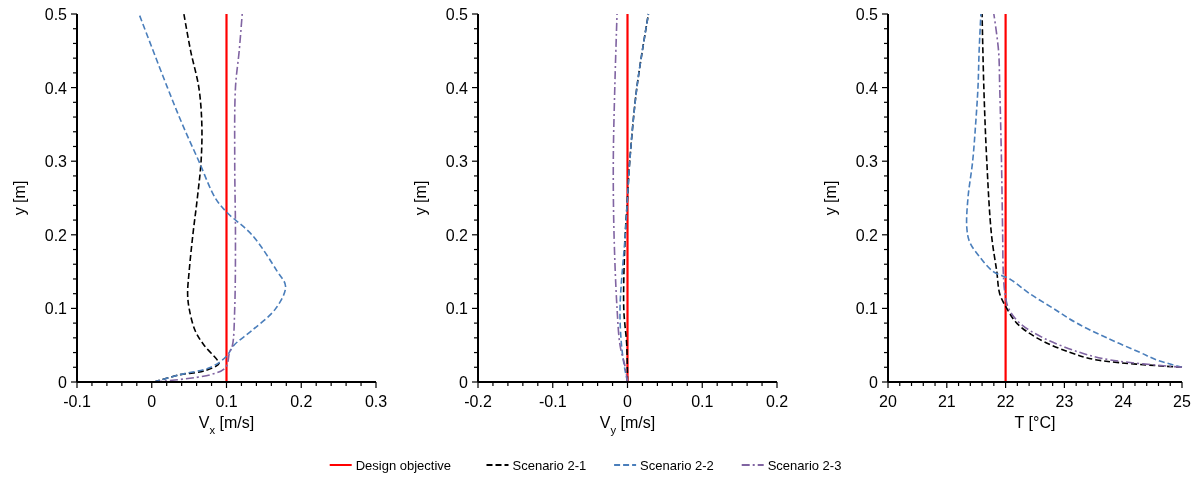 This screenshot has width=1199, height=478. What do you see at coordinates (549, 465) in the screenshot?
I see `legend-label: Scenario 2-1` at bounding box center [549, 465].